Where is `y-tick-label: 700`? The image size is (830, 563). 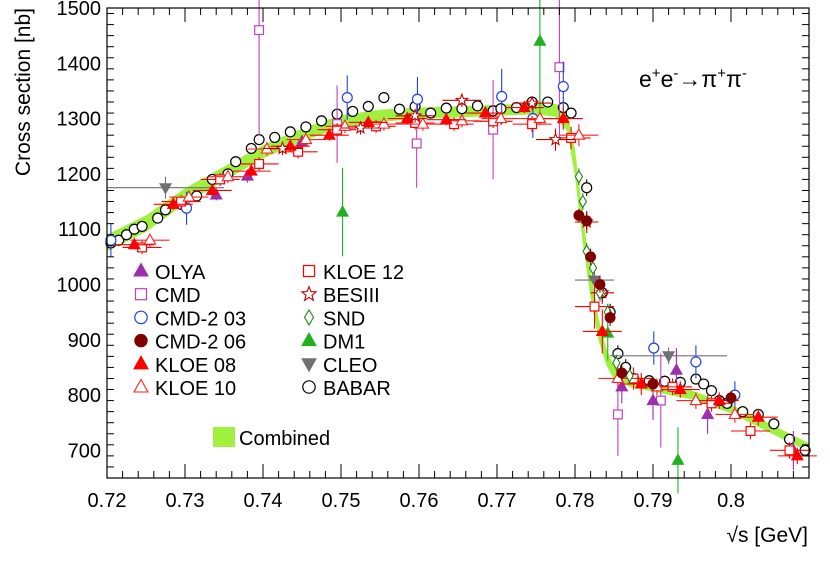 y-tick-label: 700 is located at coordinates (84, 451).